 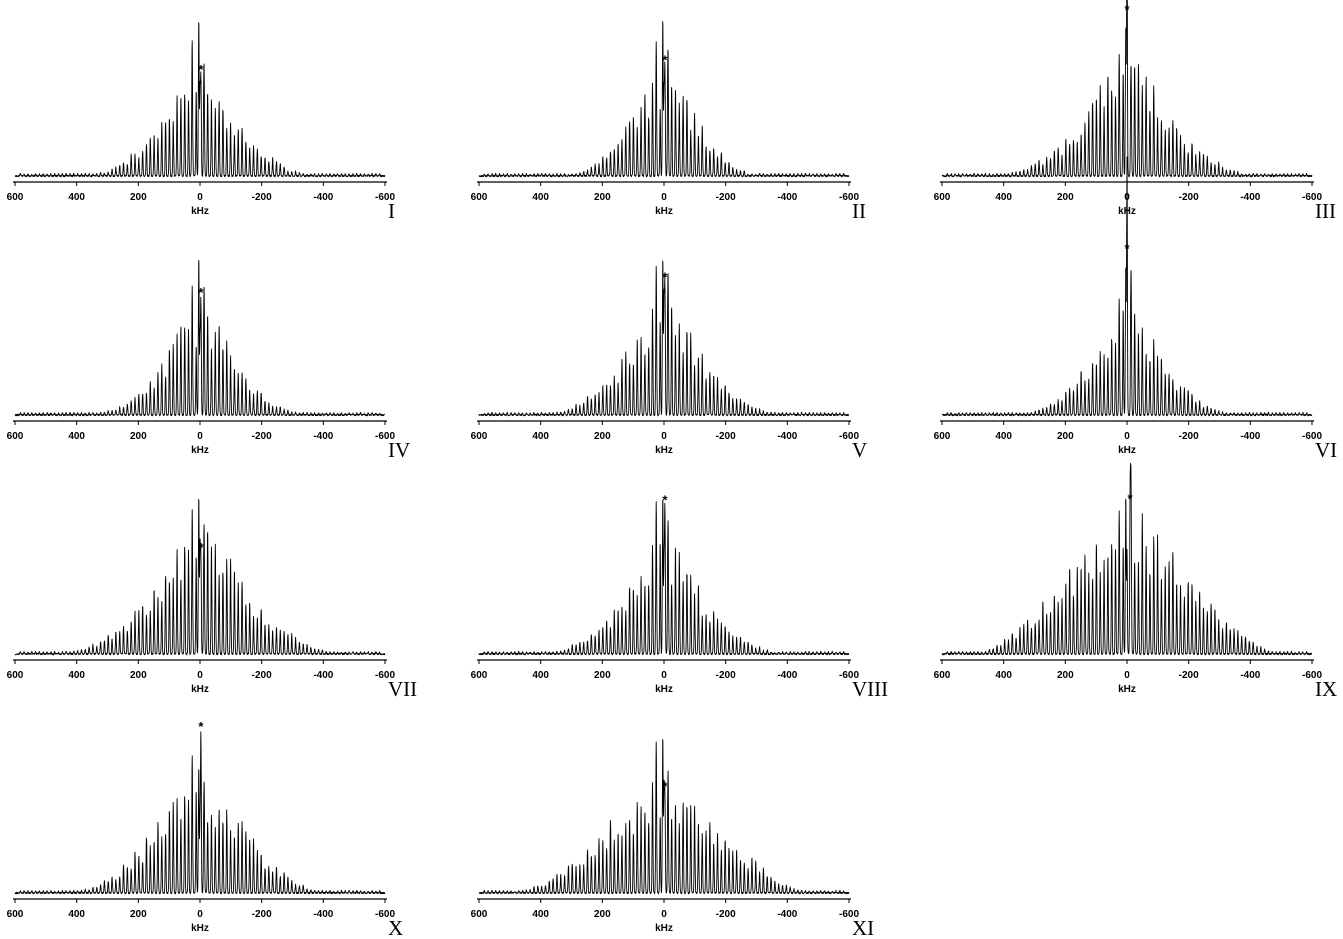 I want to click on panel-label: IV, so click(x=399, y=450).